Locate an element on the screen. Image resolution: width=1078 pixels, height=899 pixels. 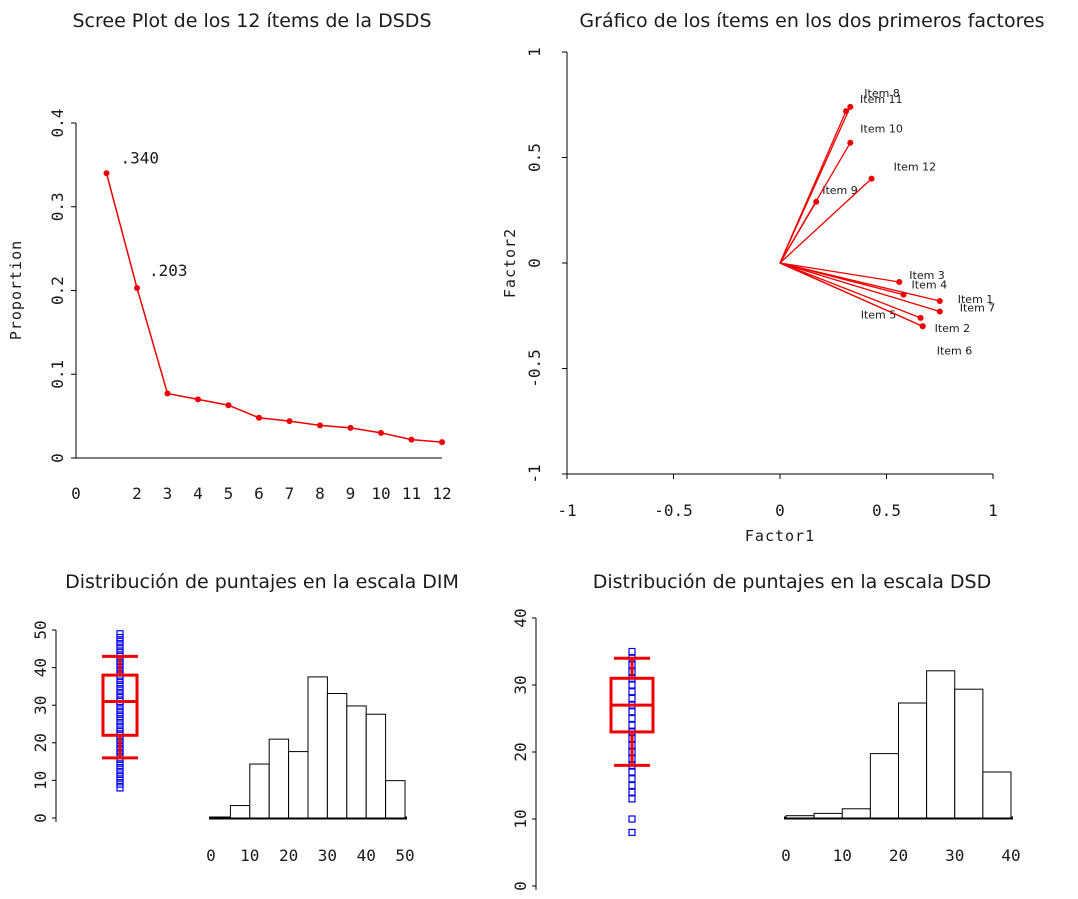
scree-x-tick-label: 11 is located at coordinates (411, 493).